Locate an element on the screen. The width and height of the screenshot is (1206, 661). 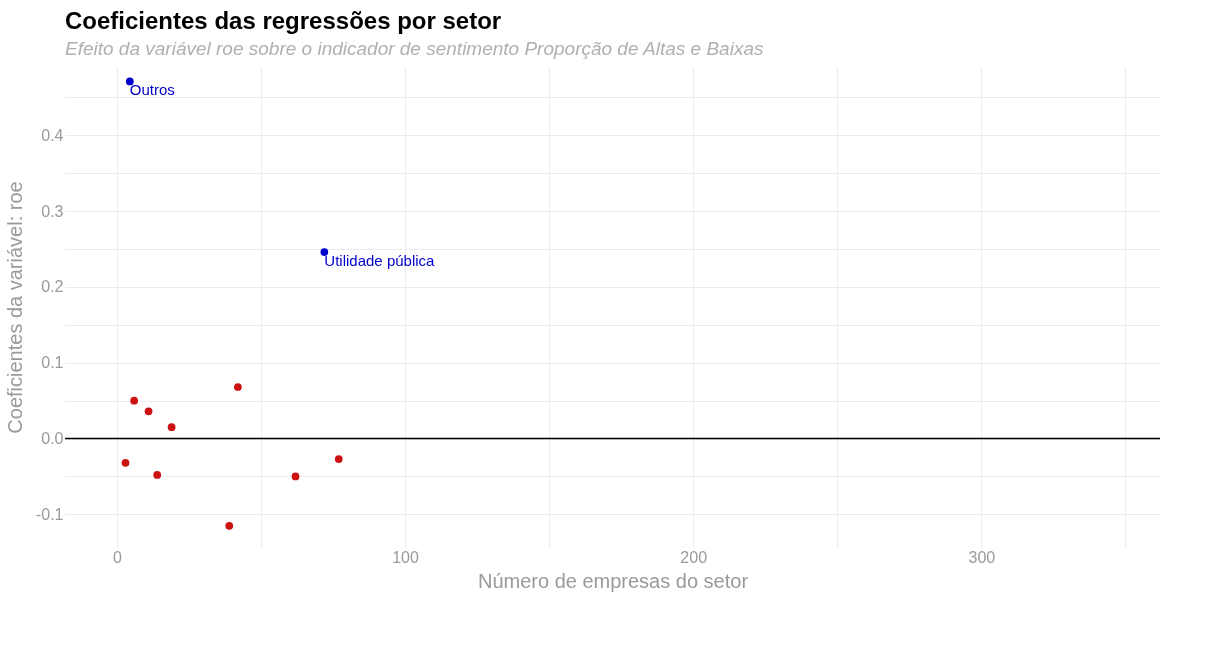
y-tick-label: 0.3 is located at coordinates (52, 211).